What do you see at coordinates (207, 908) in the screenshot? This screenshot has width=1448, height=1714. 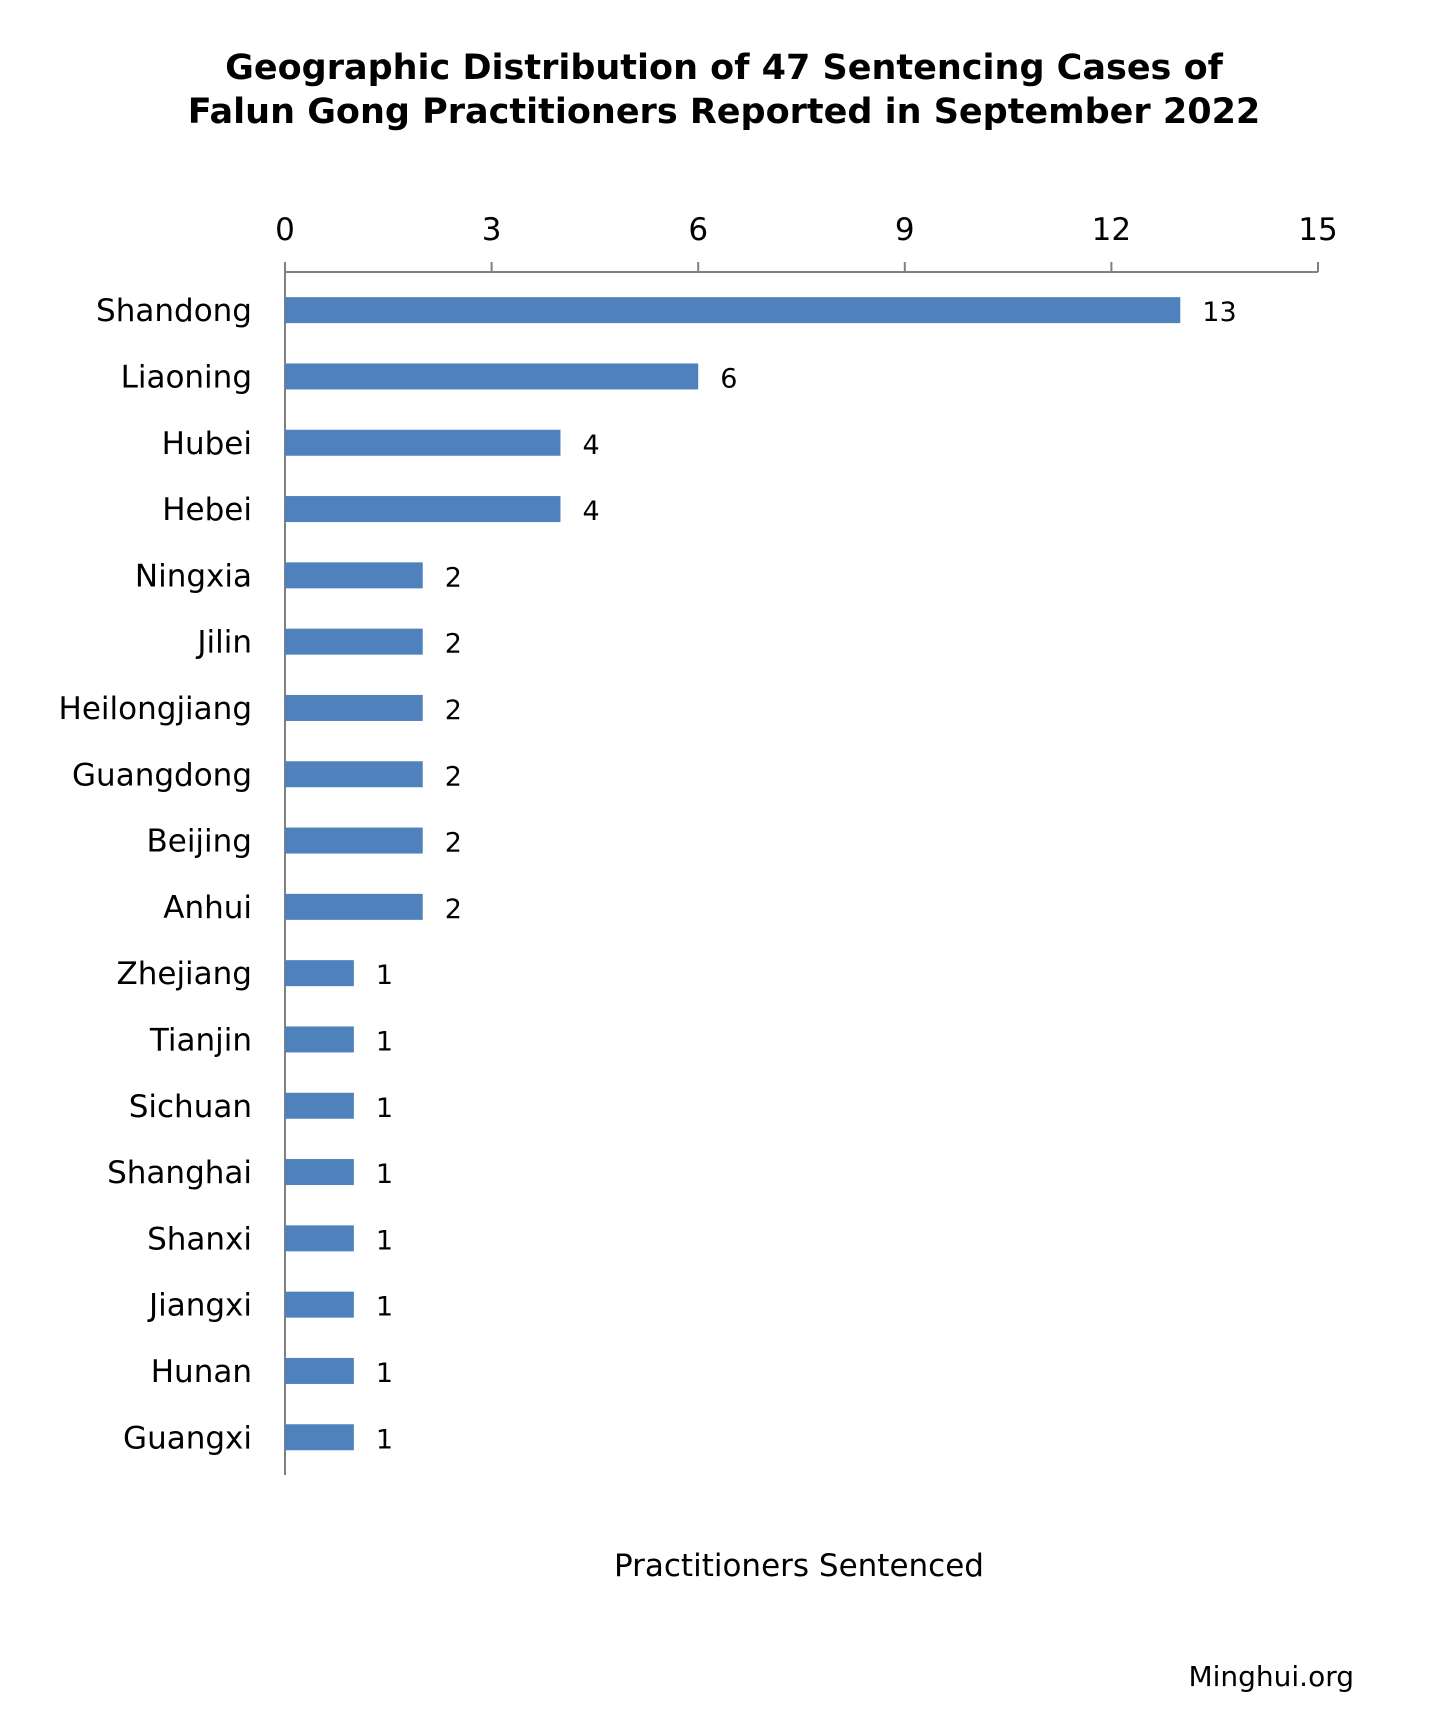 I see `category-label: Anhui` at bounding box center [207, 908].